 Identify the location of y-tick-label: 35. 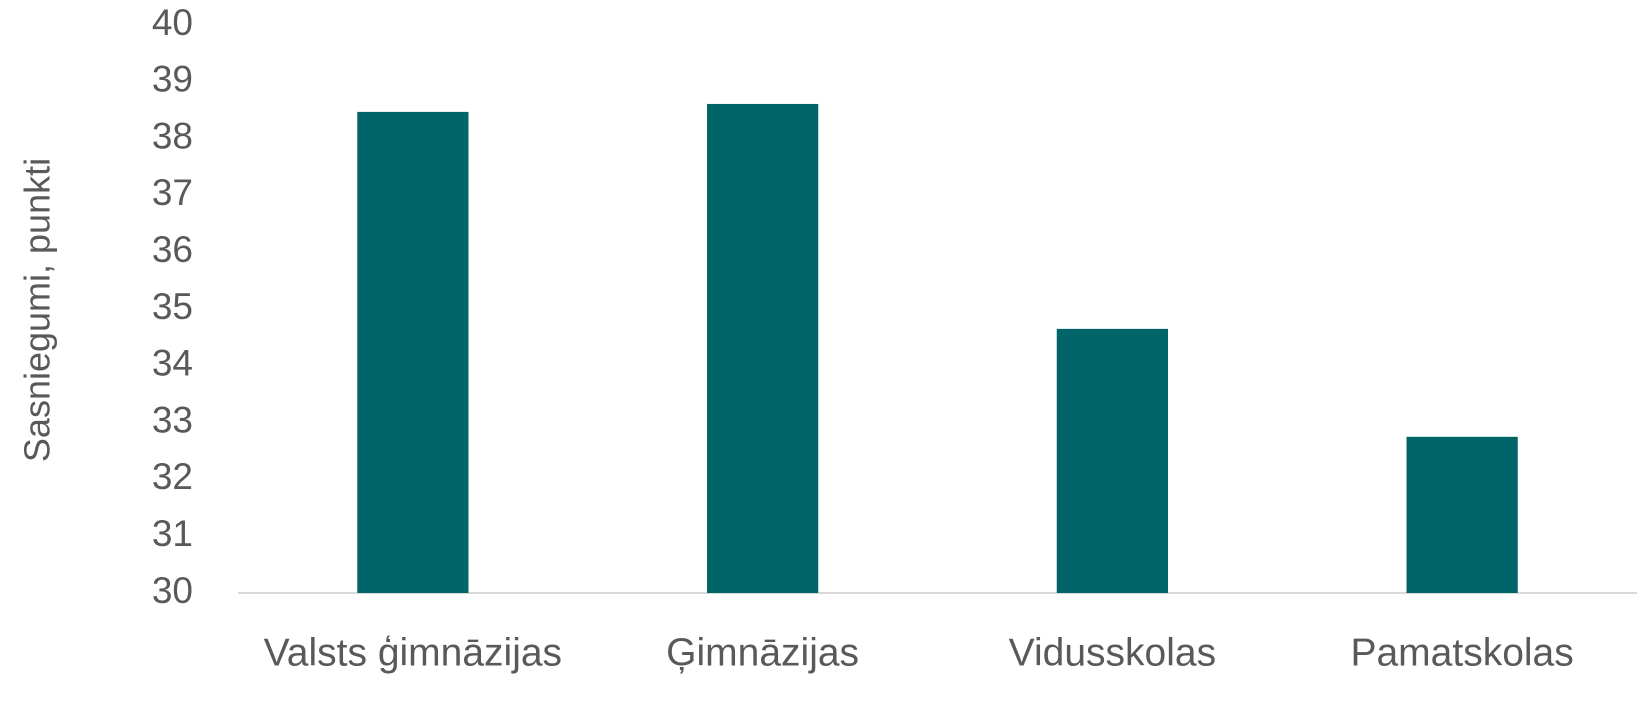
(172, 306).